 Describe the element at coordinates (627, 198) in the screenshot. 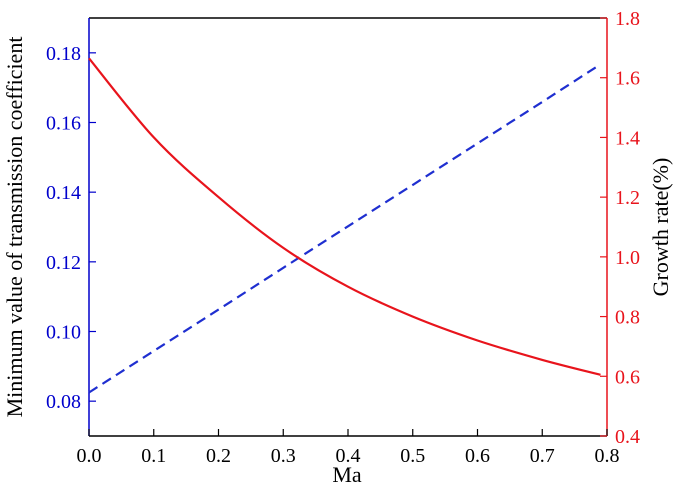

I see `y-right-tick-label: 1.2` at that location.